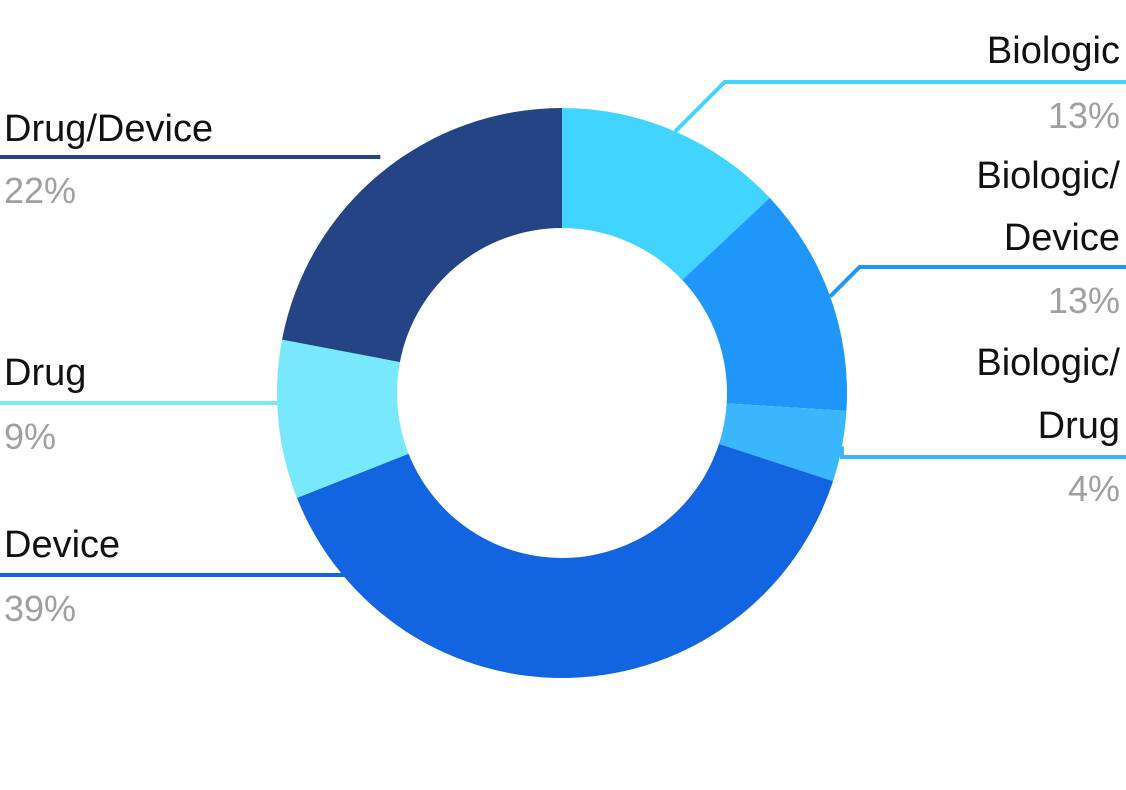  What do you see at coordinates (422, 235) in the screenshot?
I see `slice-drug-device` at bounding box center [422, 235].